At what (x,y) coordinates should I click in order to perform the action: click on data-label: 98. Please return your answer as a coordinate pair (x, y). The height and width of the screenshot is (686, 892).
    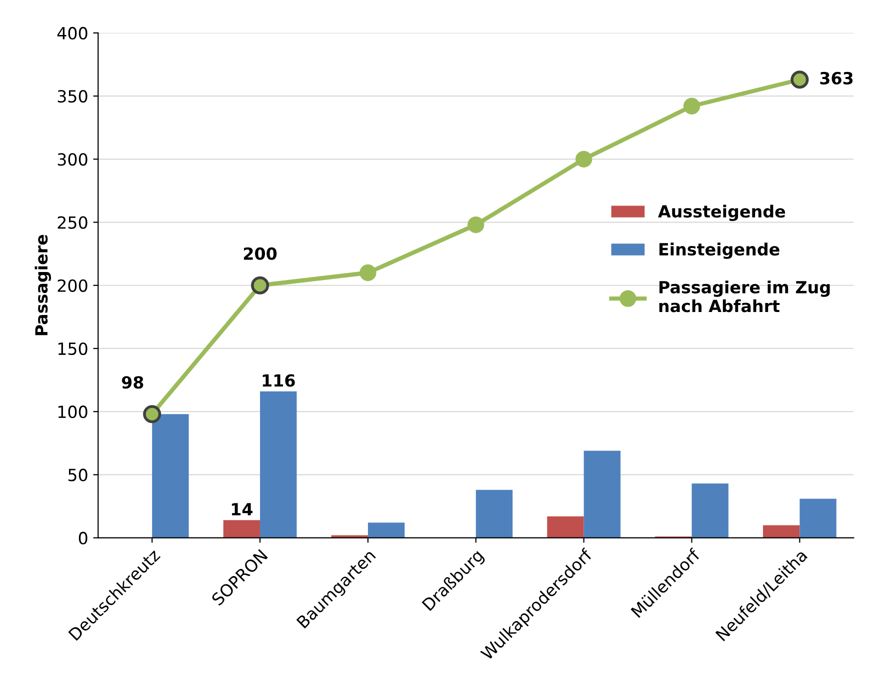
    Looking at the image, I should click on (133, 382).